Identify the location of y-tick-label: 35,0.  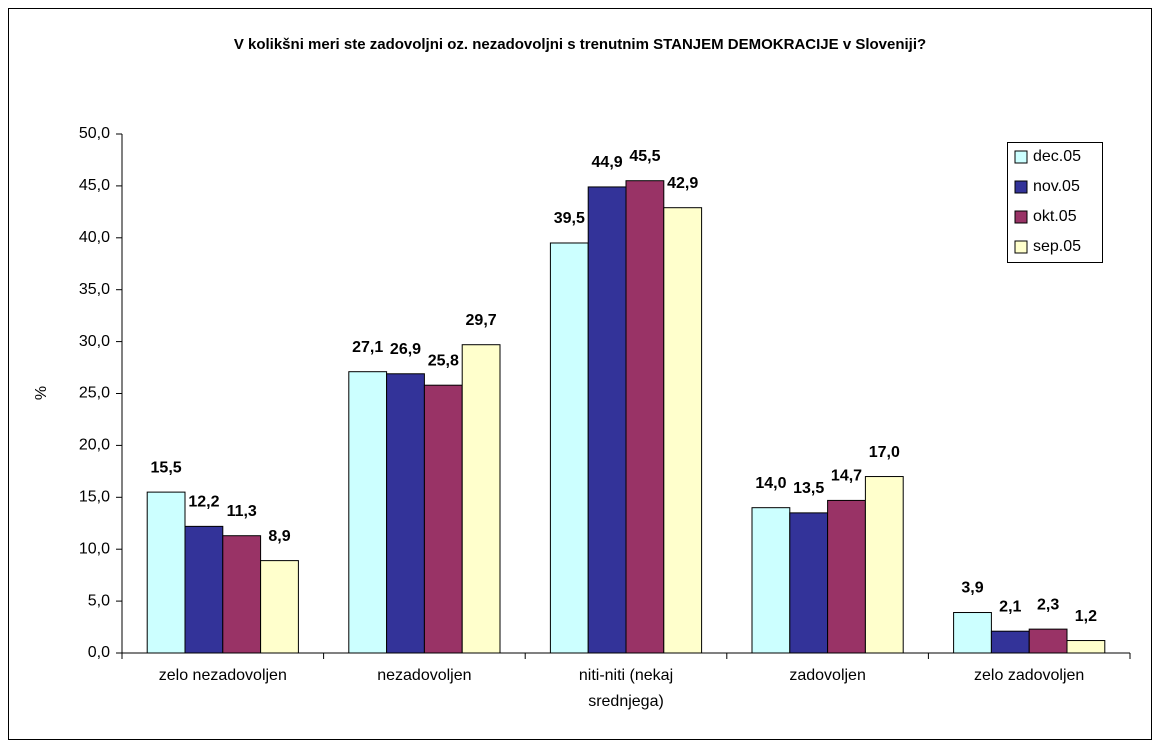
(94, 289).